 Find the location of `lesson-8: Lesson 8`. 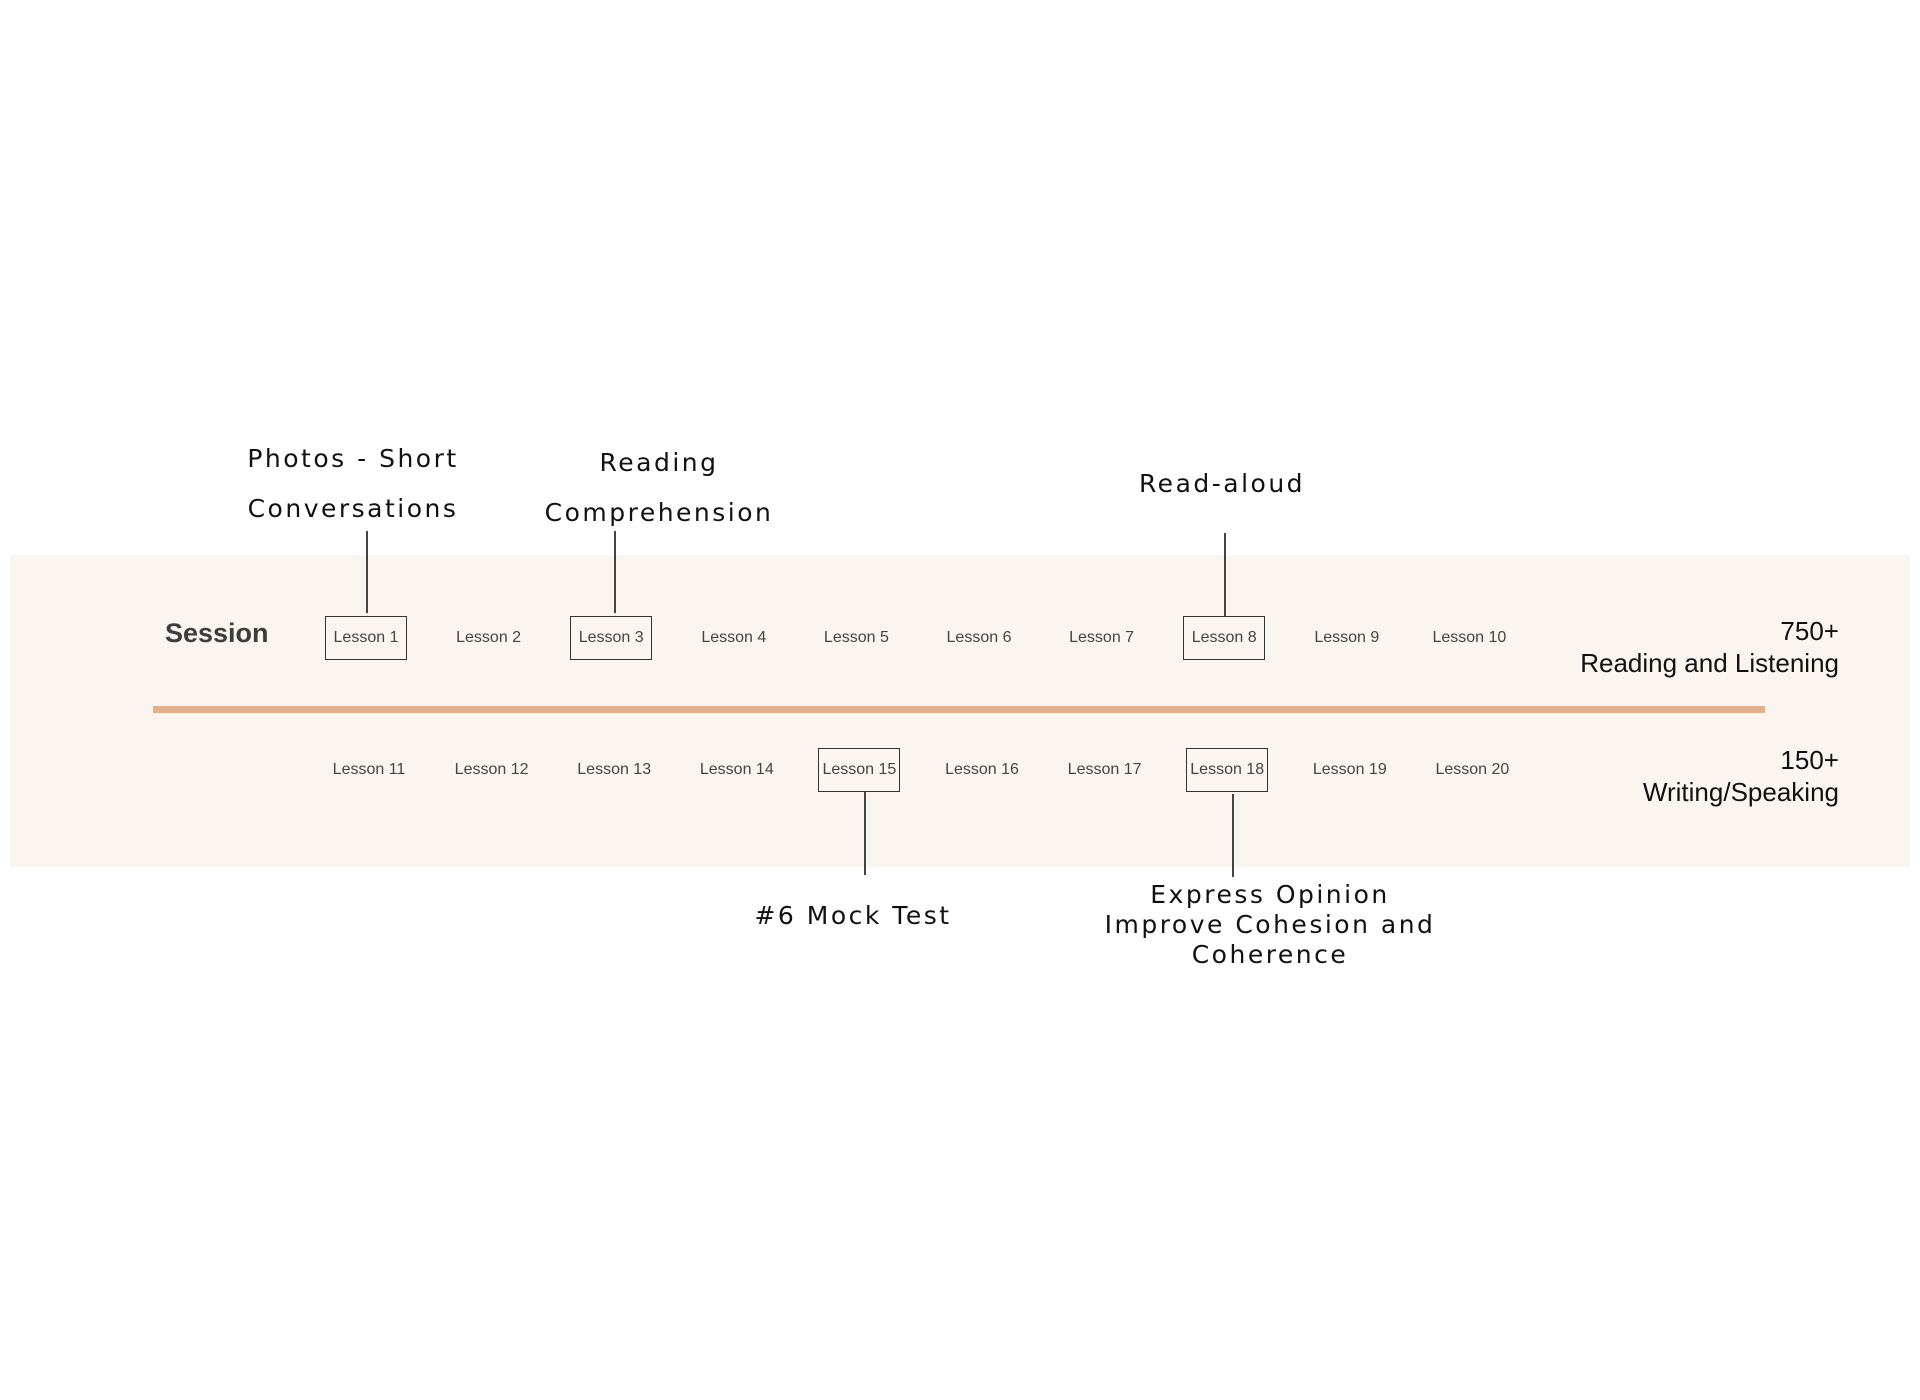

lesson-8: Lesson 8 is located at coordinates (1224, 638).